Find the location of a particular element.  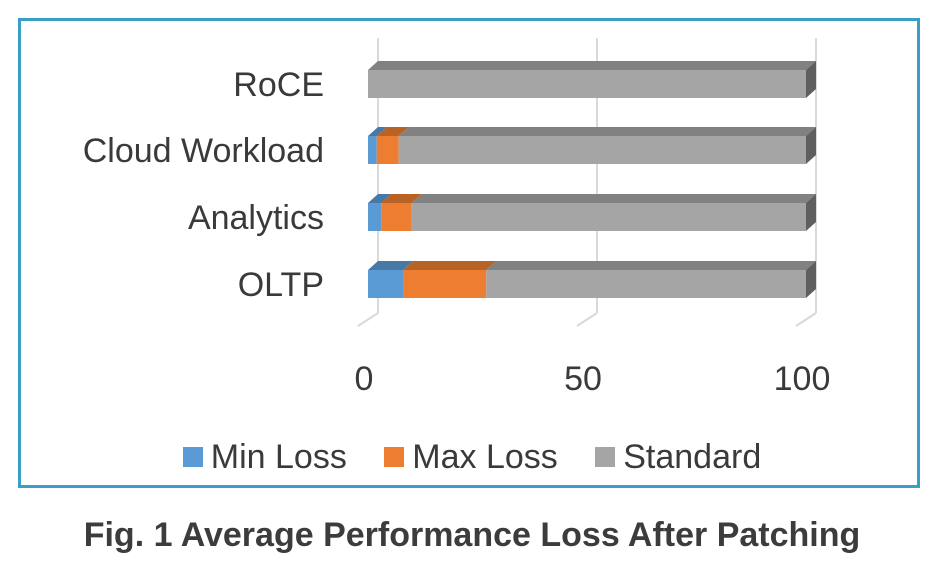

legend-item-max-loss: Max Loss is located at coordinates (471, 457).